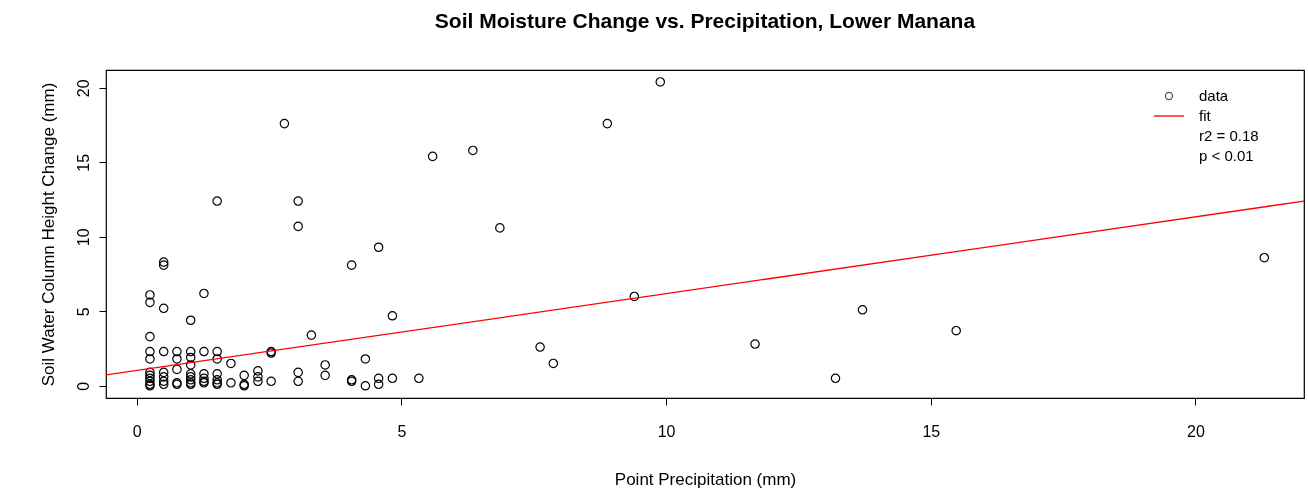 The height and width of the screenshot is (500, 1308). What do you see at coordinates (666, 431) in the screenshot?
I see `x-tick-label: 10` at bounding box center [666, 431].